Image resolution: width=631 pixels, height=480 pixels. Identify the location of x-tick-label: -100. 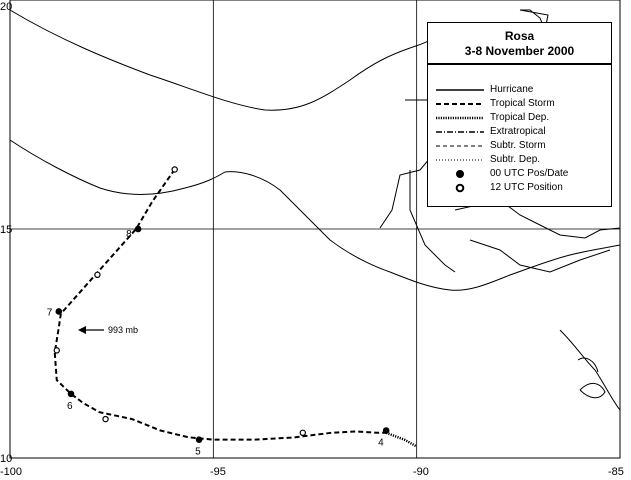
(11, 472).